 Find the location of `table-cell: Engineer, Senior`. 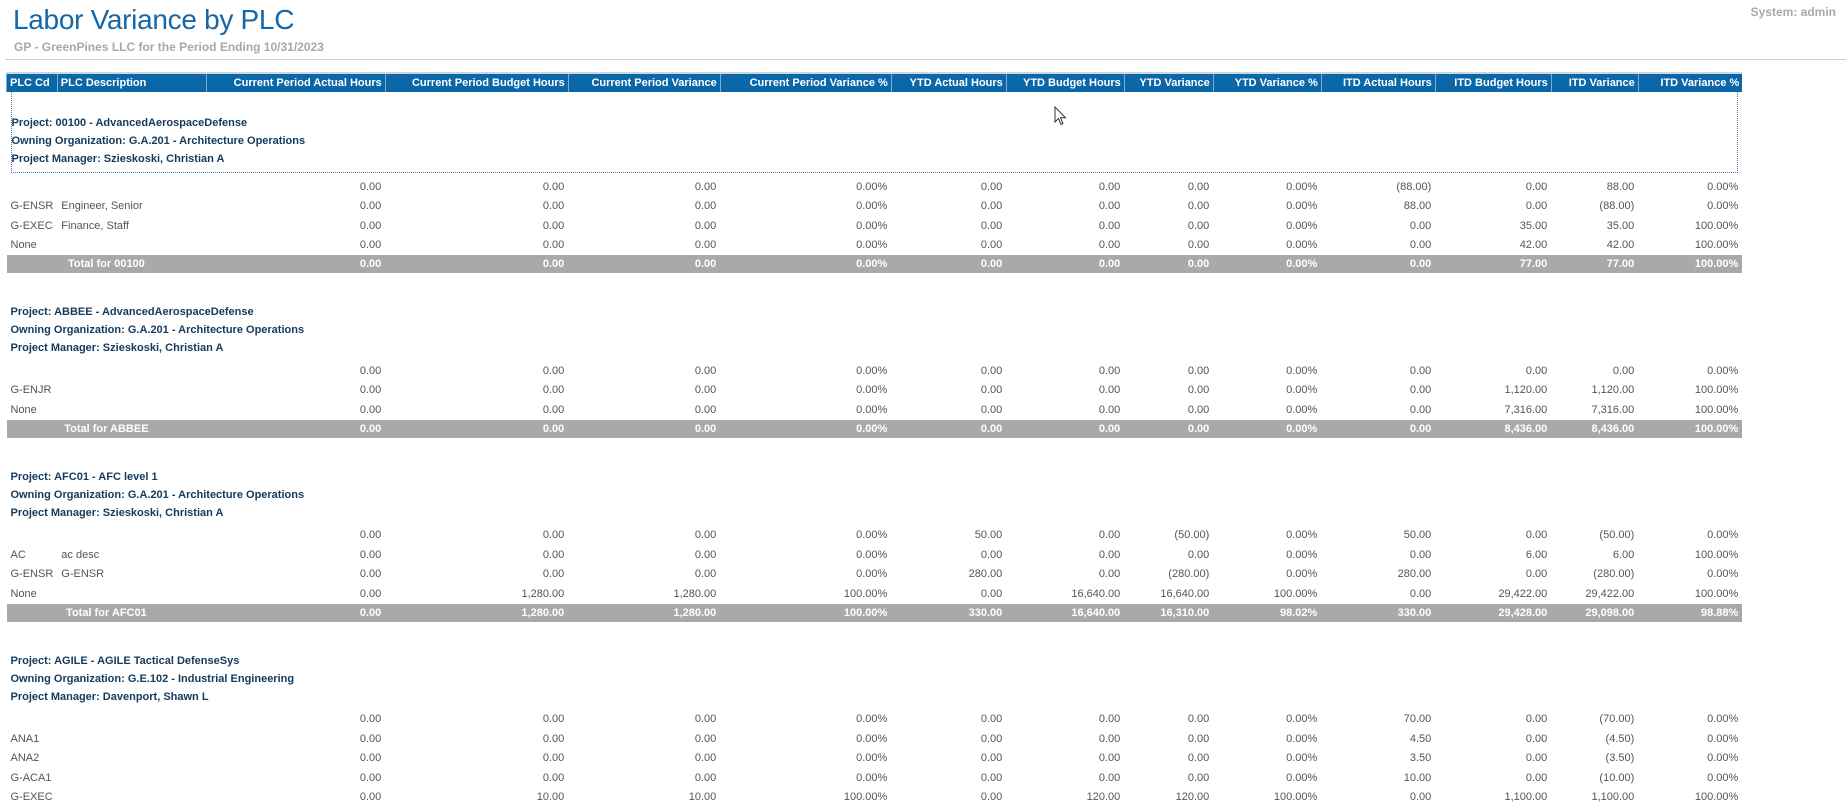

table-cell: Engineer, Senior is located at coordinates (131, 207).